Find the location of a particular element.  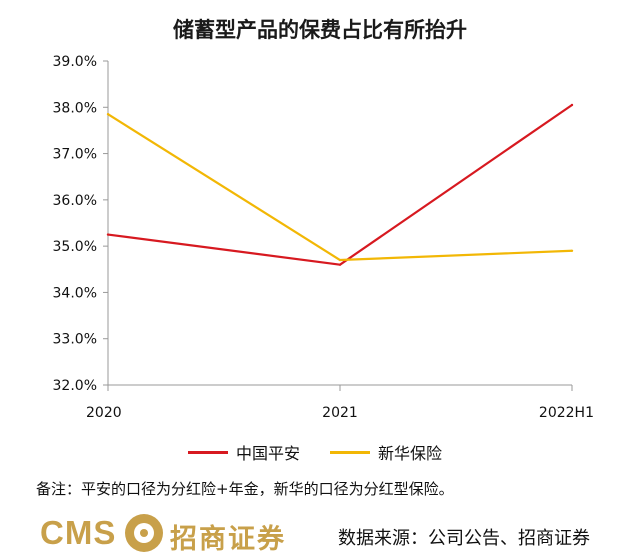

x-tick-label: 2020 is located at coordinates (104, 413).